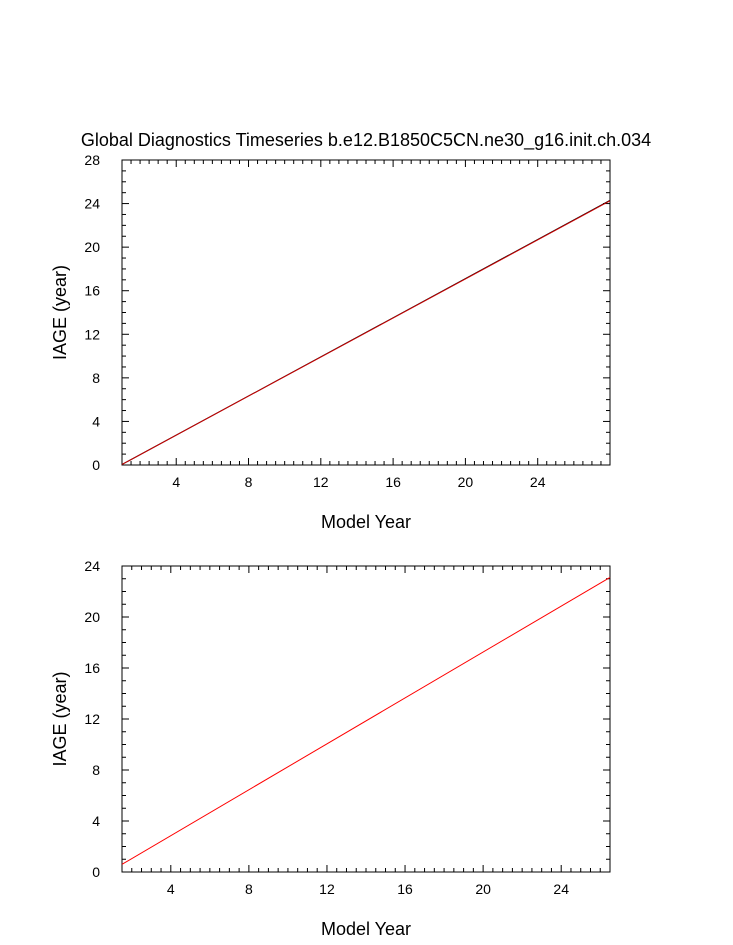  Describe the element at coordinates (92, 160) in the screenshot. I see `y-tick-label: 28` at that location.